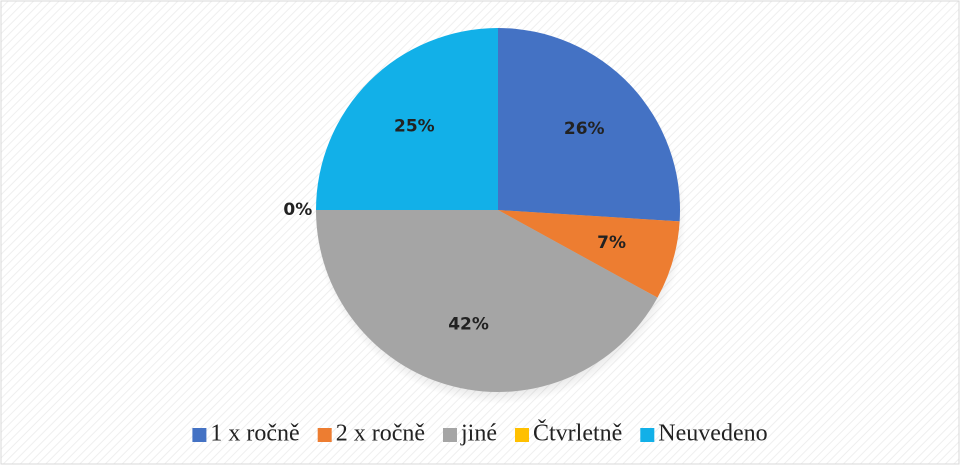  What do you see at coordinates (611, 243) in the screenshot?
I see `data-label: 7%` at bounding box center [611, 243].